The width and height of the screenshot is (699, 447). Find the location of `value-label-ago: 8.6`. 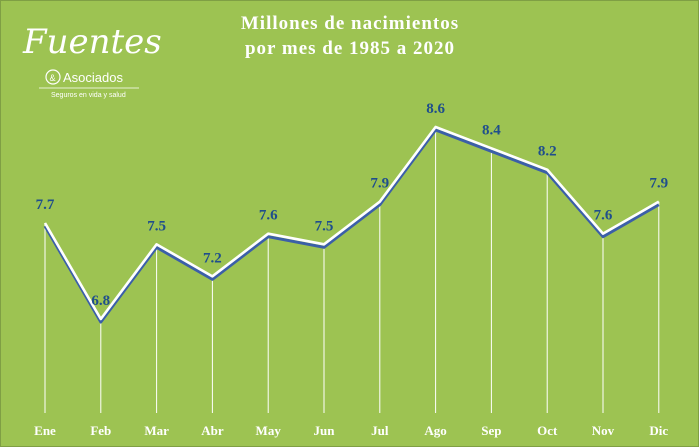

value-label-ago: 8.6 is located at coordinates (435, 109).